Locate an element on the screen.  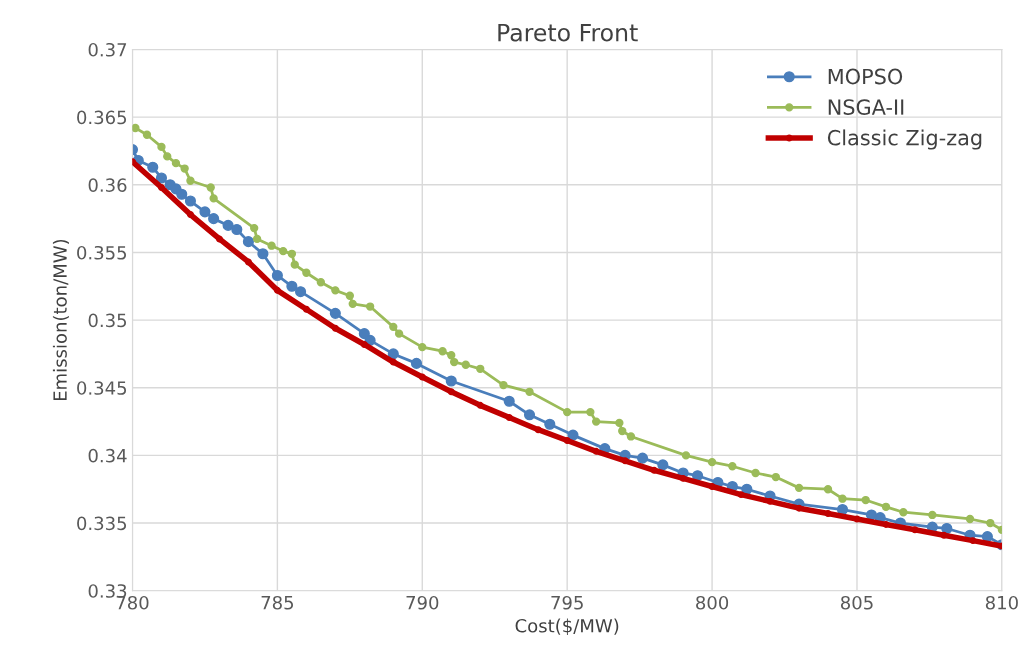
legend-label: MOPSO is located at coordinates (865, 76).